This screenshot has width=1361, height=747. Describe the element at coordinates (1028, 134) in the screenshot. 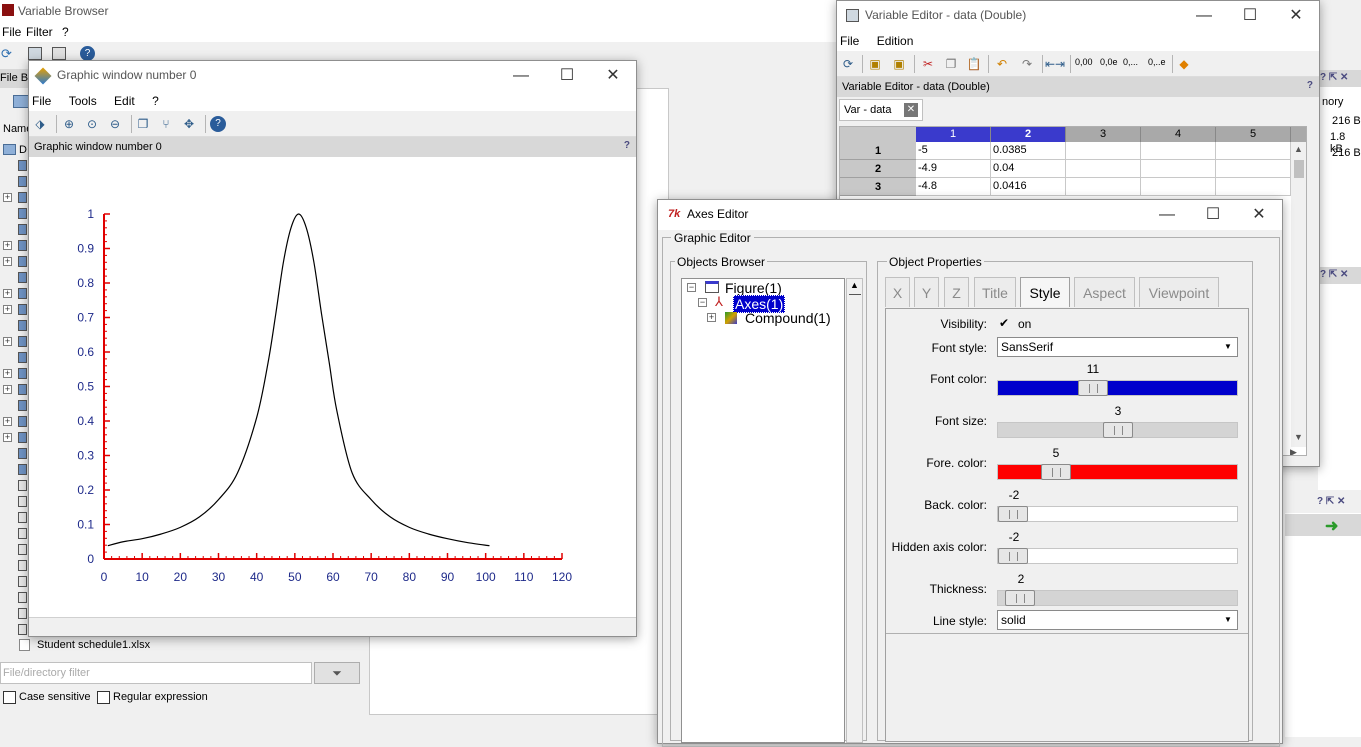

I see `col-header-2: 2` at that location.